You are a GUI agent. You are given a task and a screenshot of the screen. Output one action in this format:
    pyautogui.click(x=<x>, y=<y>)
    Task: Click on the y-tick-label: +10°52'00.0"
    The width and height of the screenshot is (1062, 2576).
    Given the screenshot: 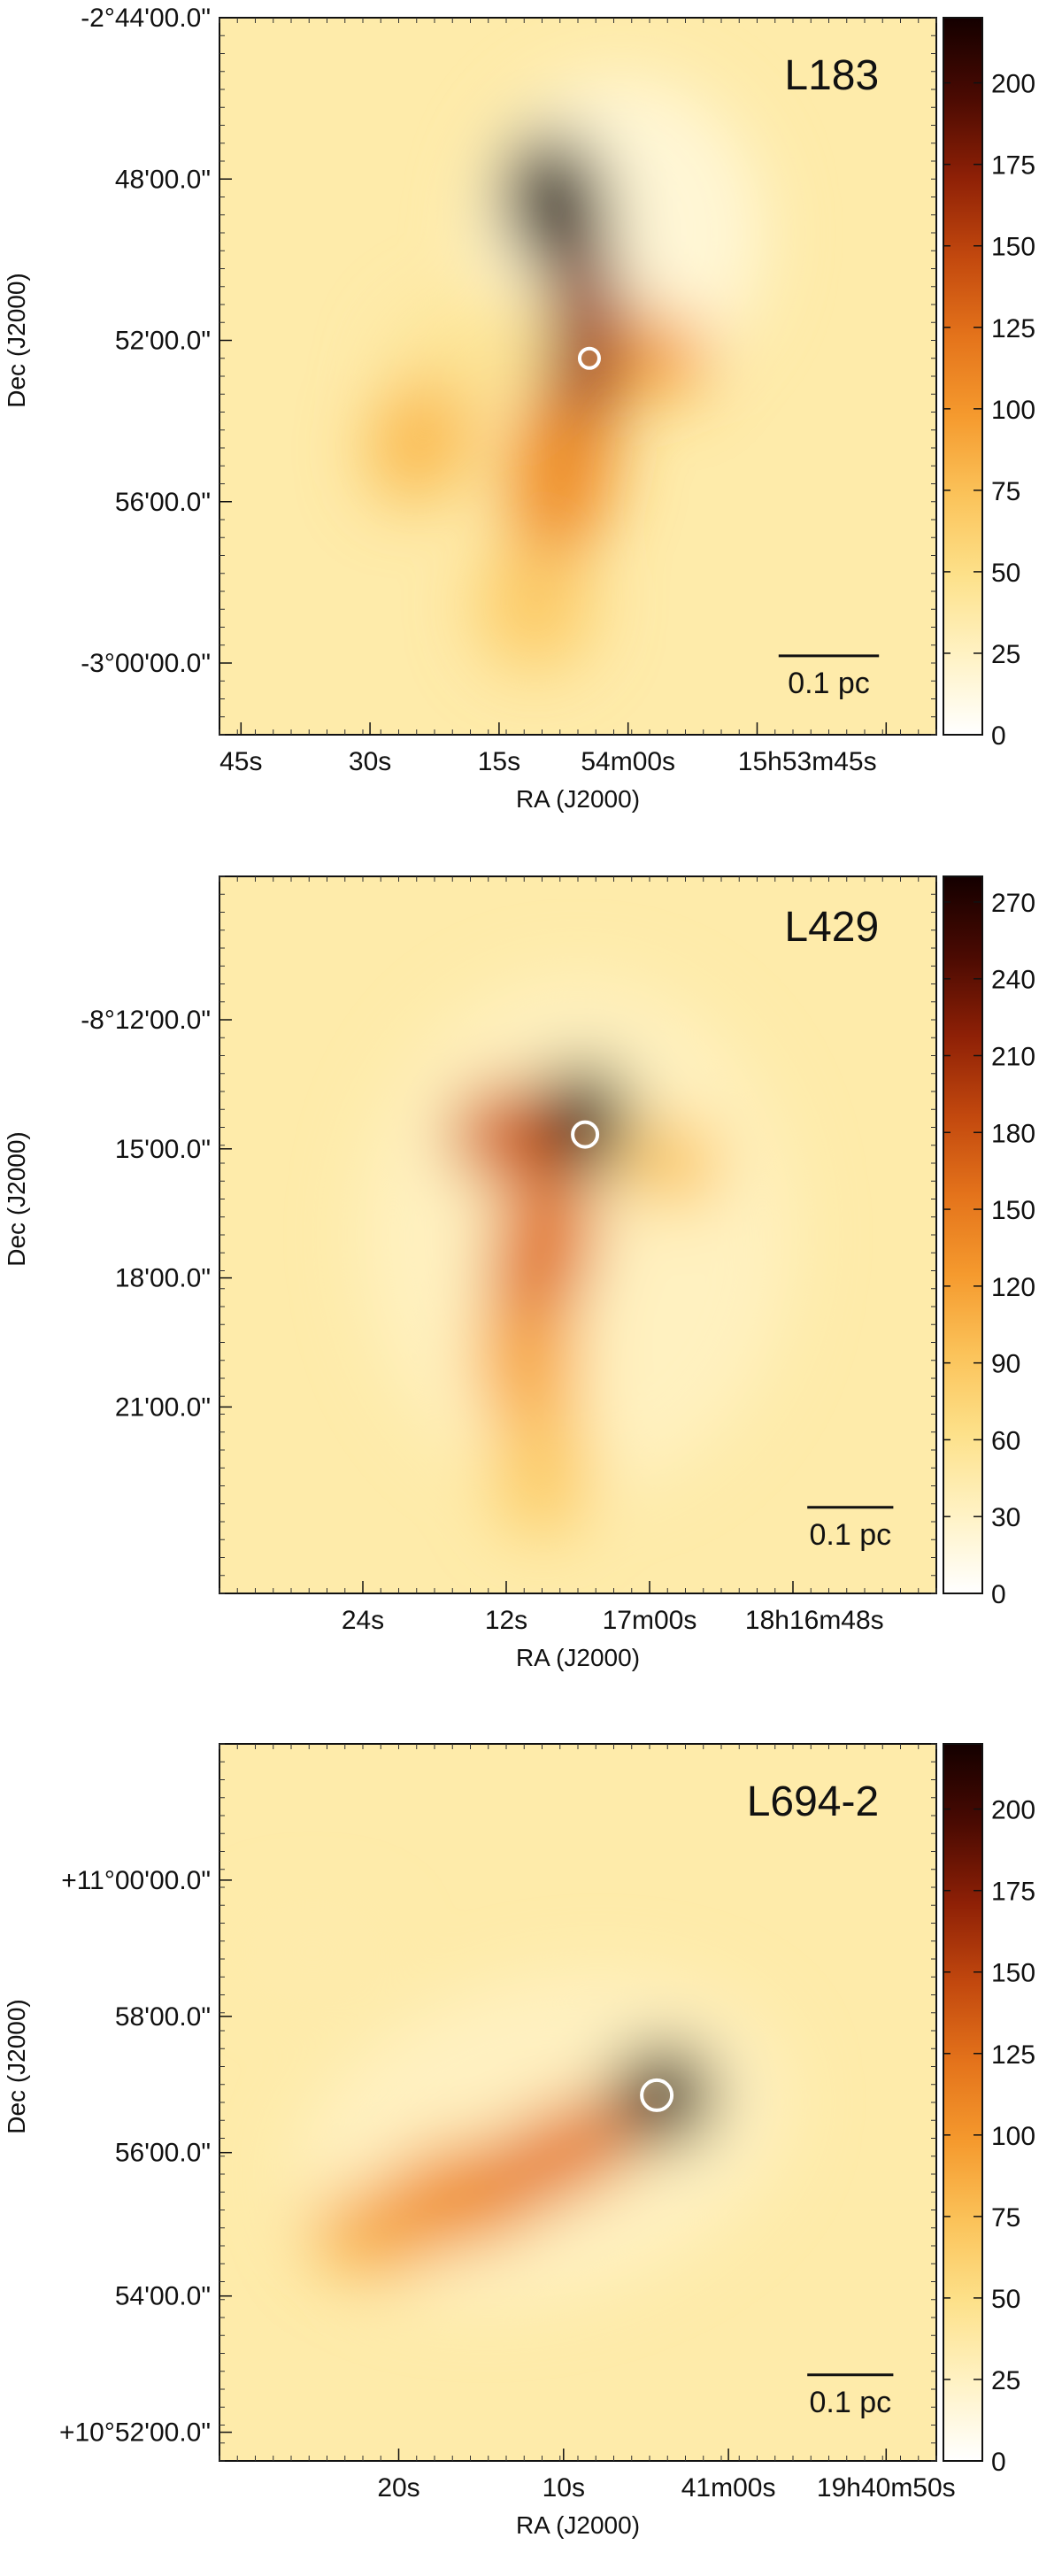 What is the action you would take?
    pyautogui.click(x=135, y=2433)
    